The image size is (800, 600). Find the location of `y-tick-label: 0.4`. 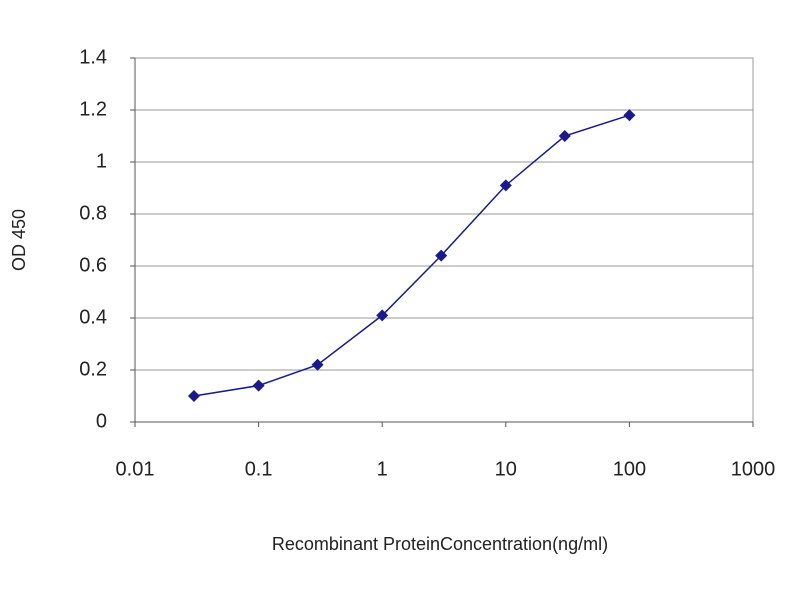

y-tick-label: 0.4 is located at coordinates (93, 317).